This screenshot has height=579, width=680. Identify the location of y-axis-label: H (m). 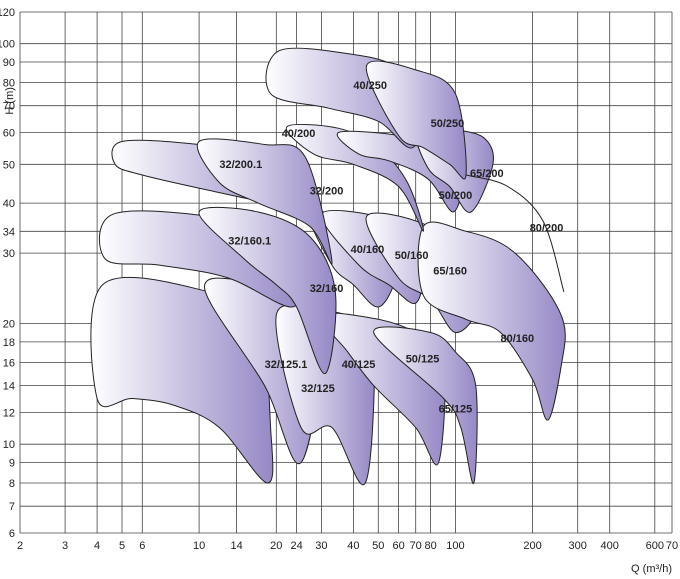
(10, 101).